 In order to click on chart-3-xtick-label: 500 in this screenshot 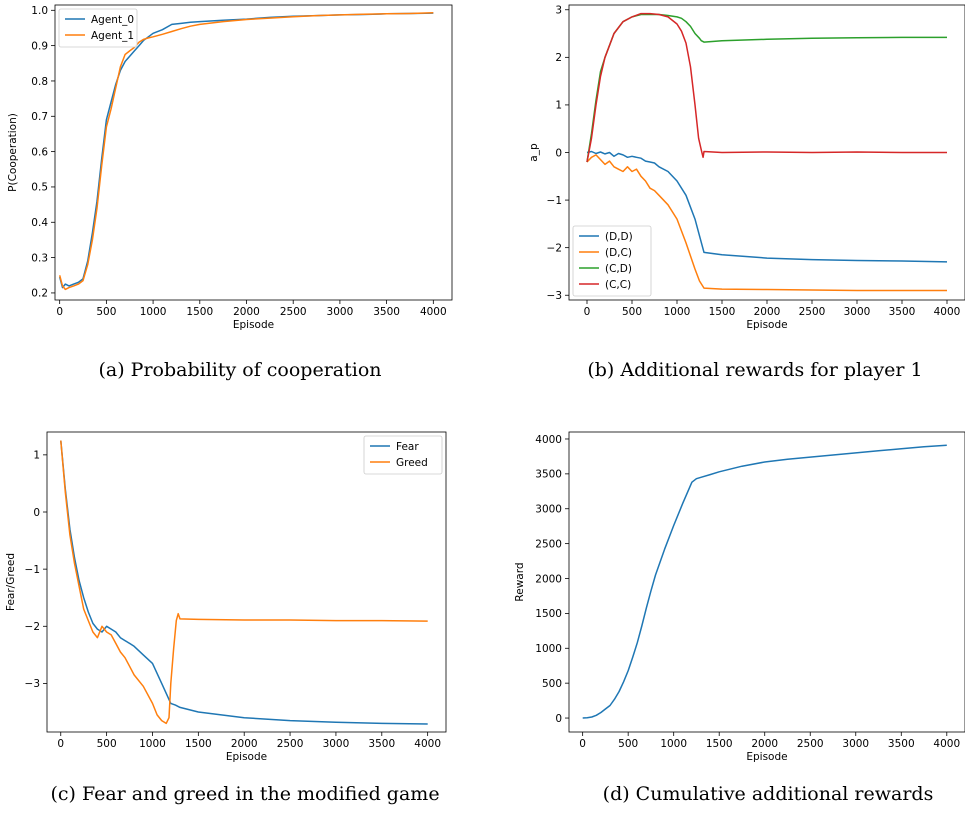, I will do `click(628, 744)`.